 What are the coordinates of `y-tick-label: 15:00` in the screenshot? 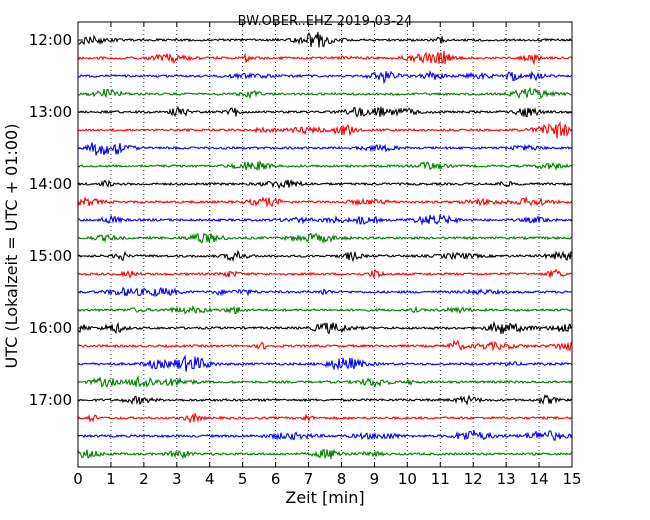 It's located at (50, 256).